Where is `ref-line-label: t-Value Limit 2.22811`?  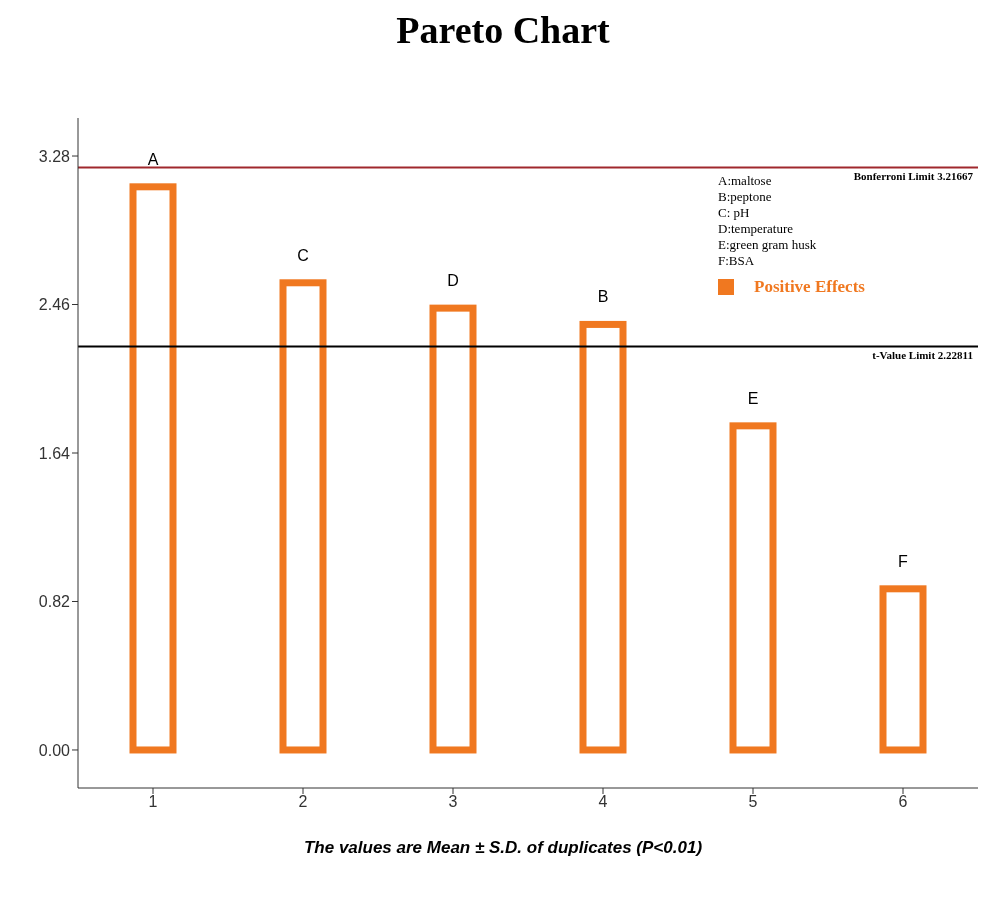 ref-line-label: t-Value Limit 2.22811 is located at coordinates (922, 355).